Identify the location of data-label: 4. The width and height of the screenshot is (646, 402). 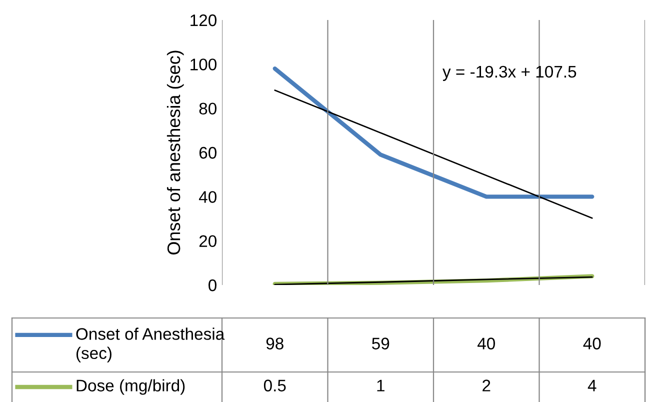
(592, 386).